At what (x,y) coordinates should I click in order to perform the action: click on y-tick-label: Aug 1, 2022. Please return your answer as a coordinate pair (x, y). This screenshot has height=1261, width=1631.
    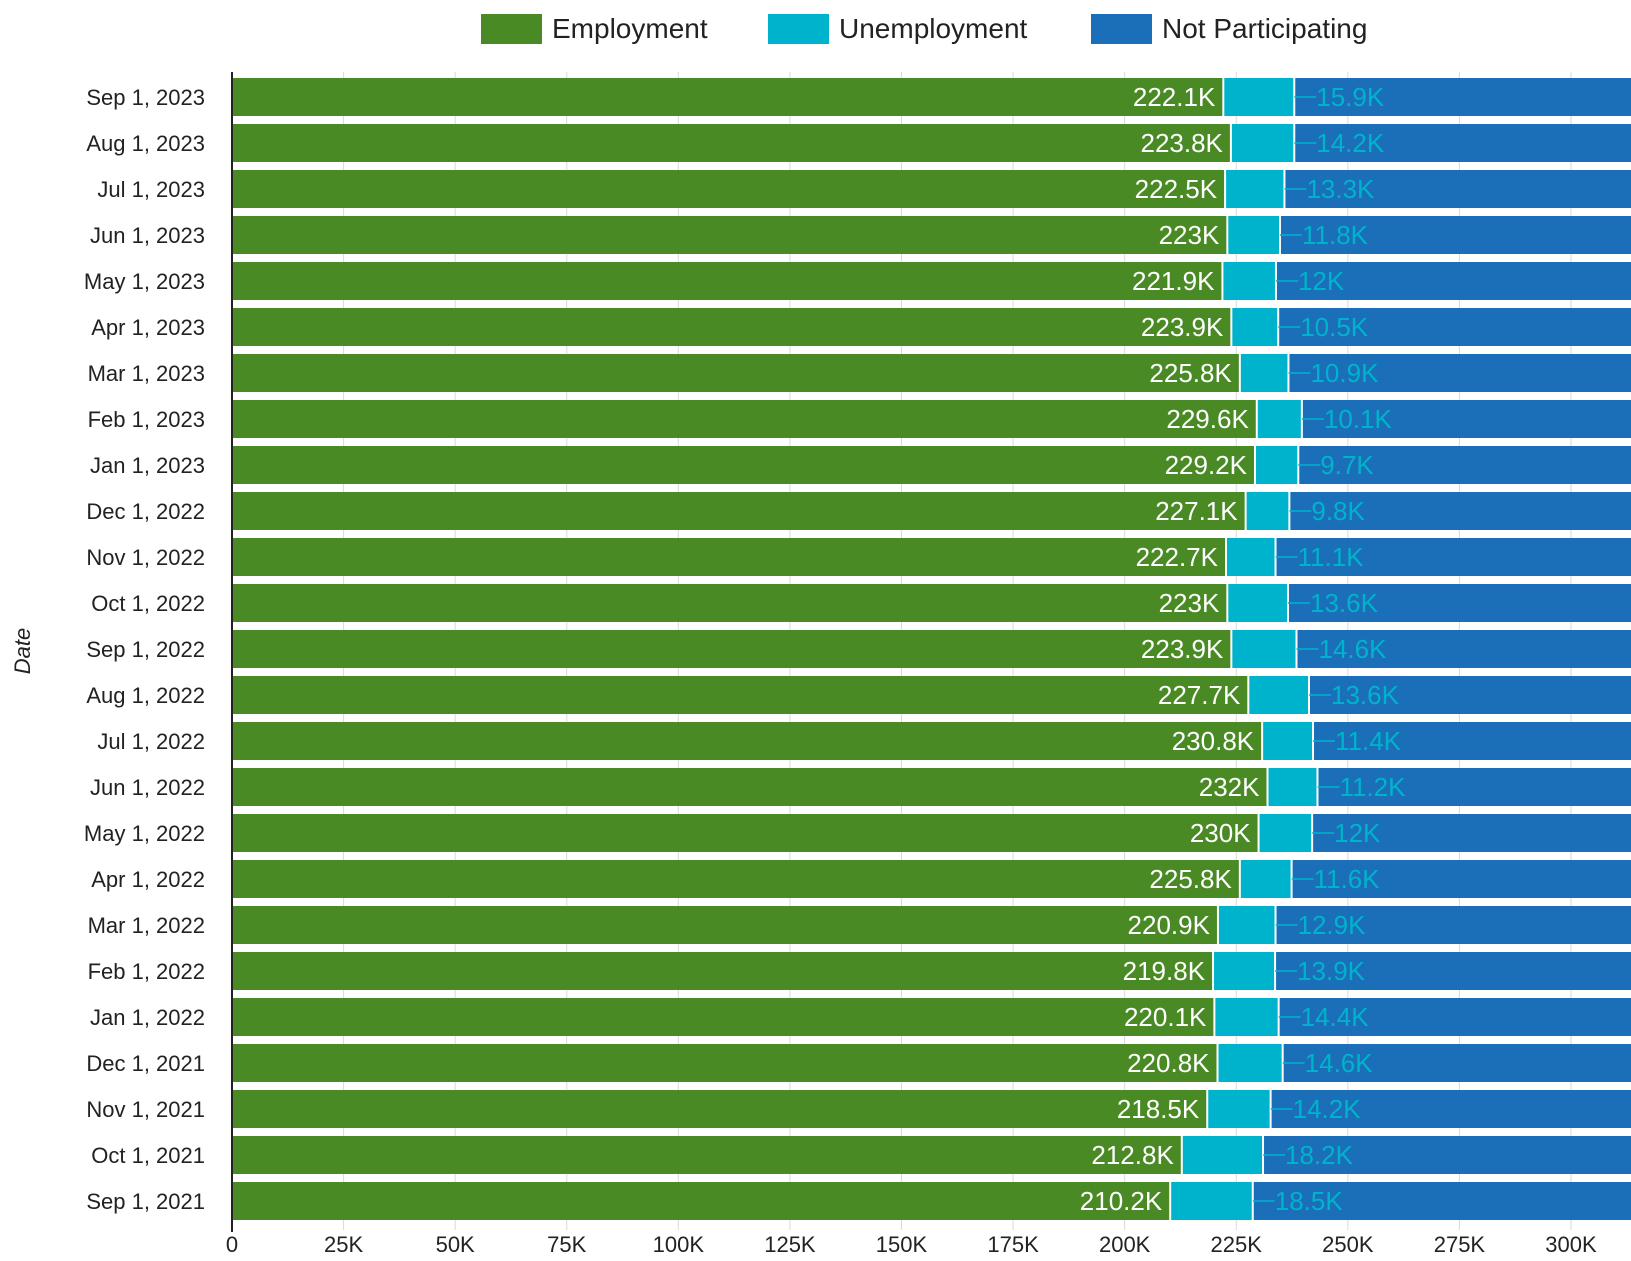
    Looking at the image, I should click on (145, 695).